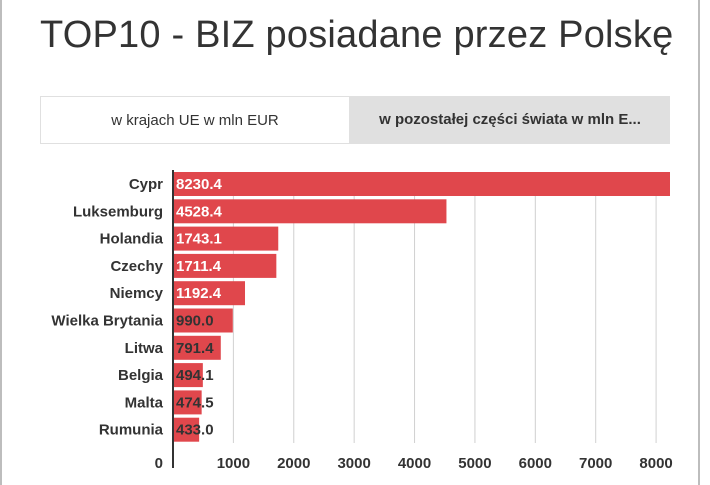 This screenshot has height=485, width=710. What do you see at coordinates (357, 35) in the screenshot?
I see `page-title: TOP10 - BIZ posiadane przez Polskę` at bounding box center [357, 35].